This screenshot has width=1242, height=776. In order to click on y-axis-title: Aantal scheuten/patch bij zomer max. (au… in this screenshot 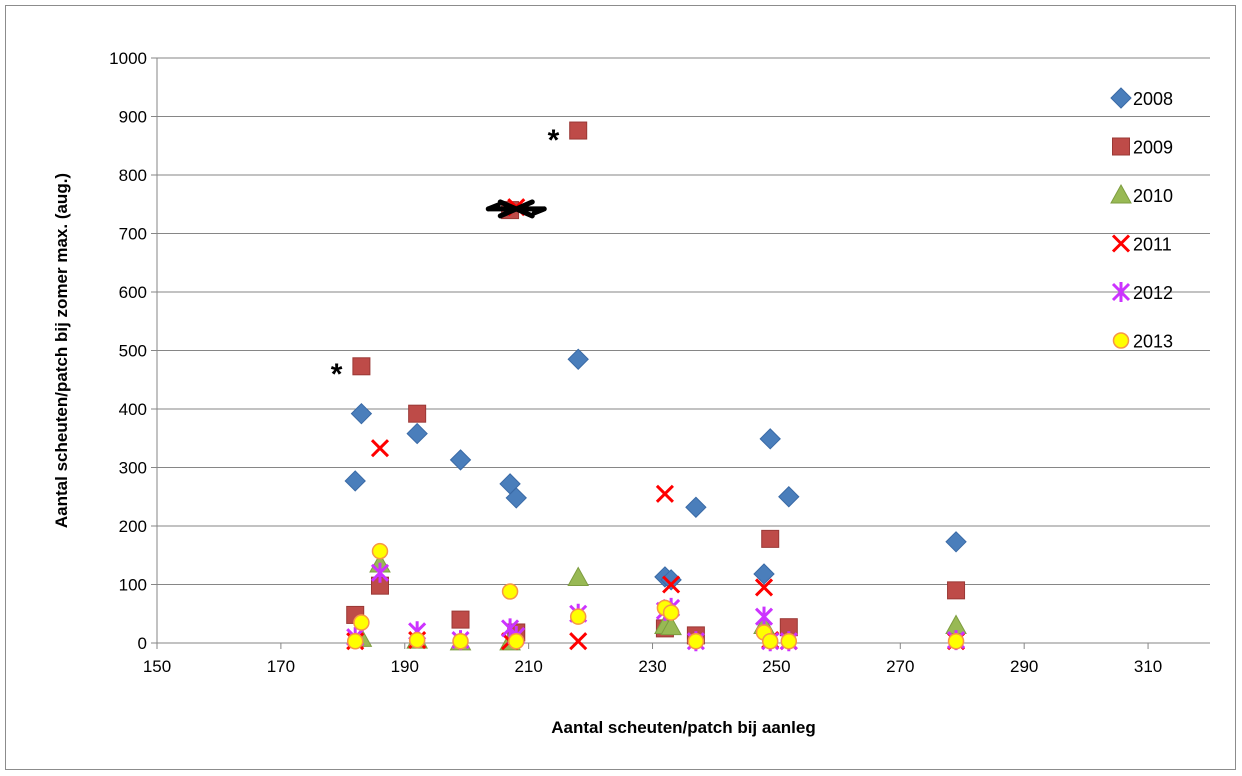, I will do `click(61, 350)`.